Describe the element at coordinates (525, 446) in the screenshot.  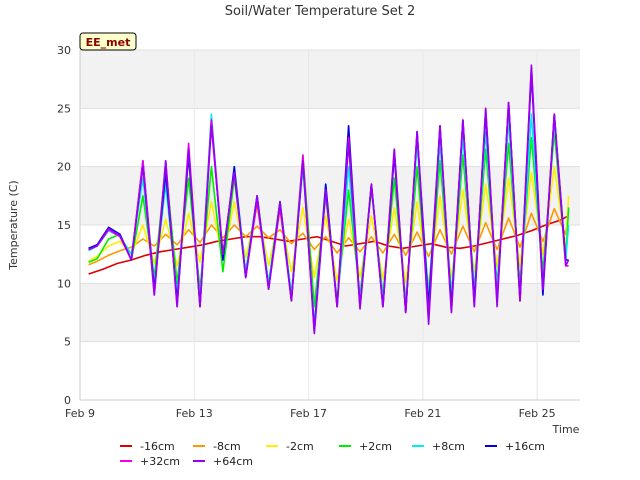
I see `legend-label: +16cm` at that location.